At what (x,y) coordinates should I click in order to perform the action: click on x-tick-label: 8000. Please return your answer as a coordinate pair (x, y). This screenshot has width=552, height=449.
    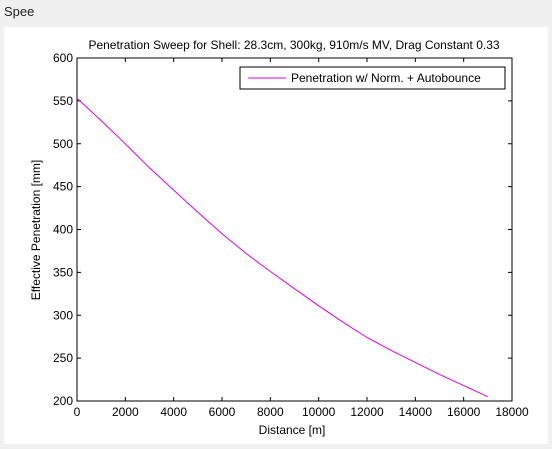
    Looking at the image, I should click on (270, 412).